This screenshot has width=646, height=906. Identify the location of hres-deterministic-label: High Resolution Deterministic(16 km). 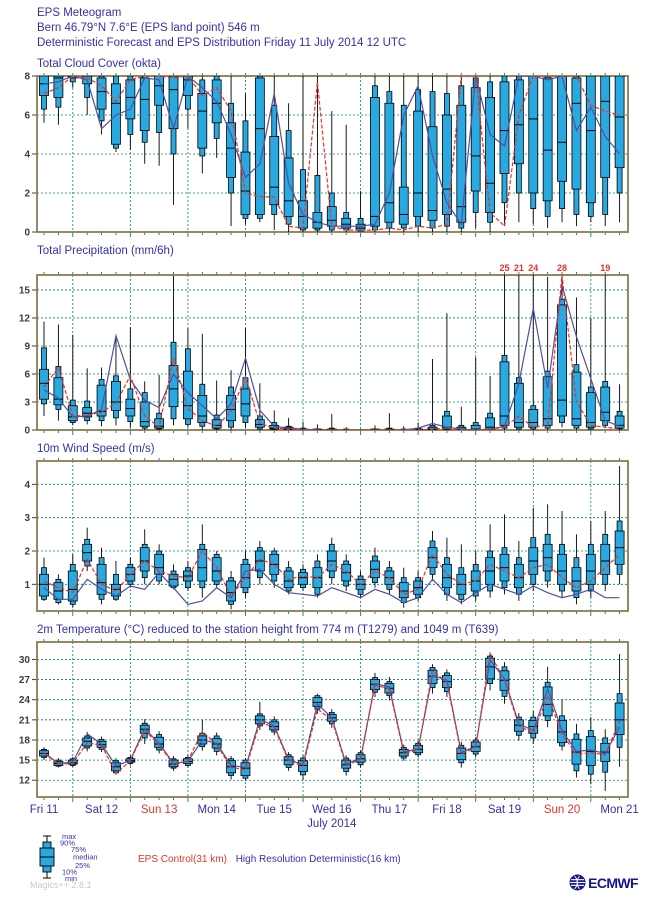
(318, 859).